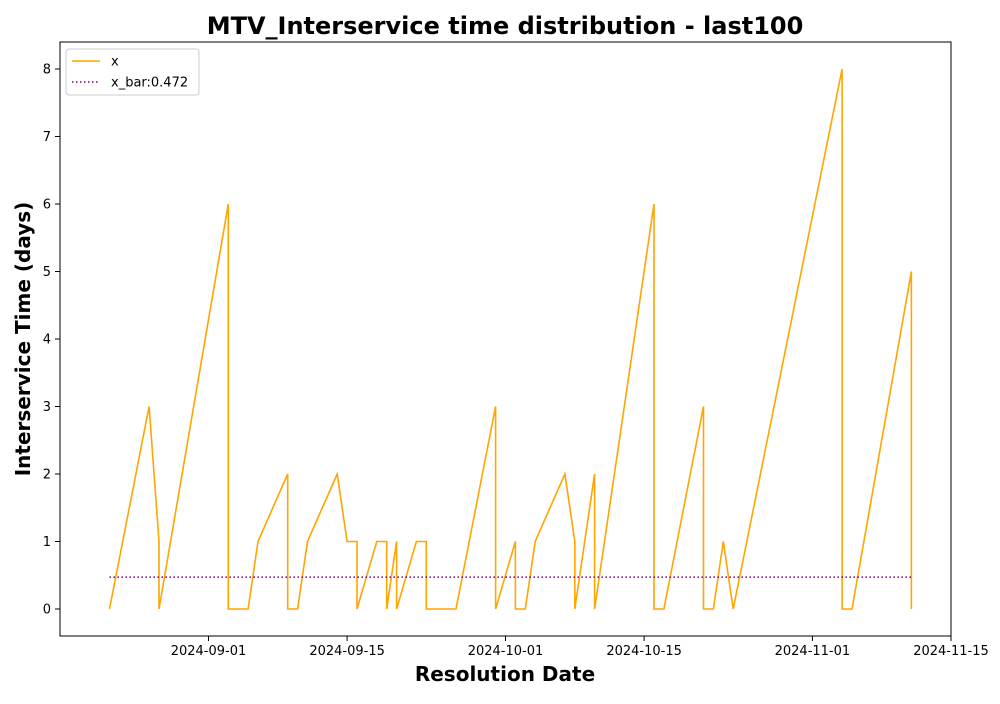 The width and height of the screenshot is (1000, 704). What do you see at coordinates (47, 137) in the screenshot?
I see `y-tick-label: 7` at bounding box center [47, 137].